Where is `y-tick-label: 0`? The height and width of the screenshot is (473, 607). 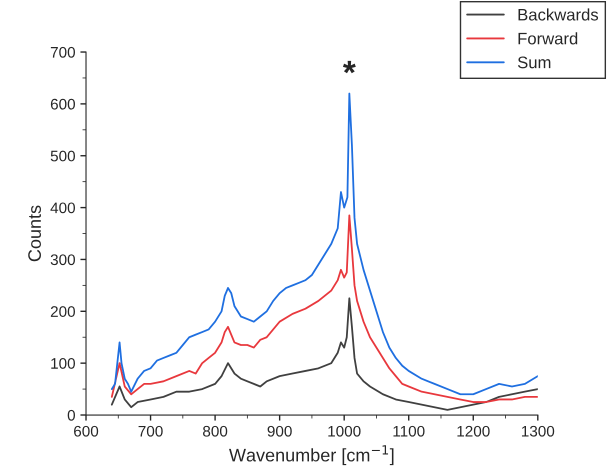
y-tick-label: 0 is located at coordinates (71, 415).